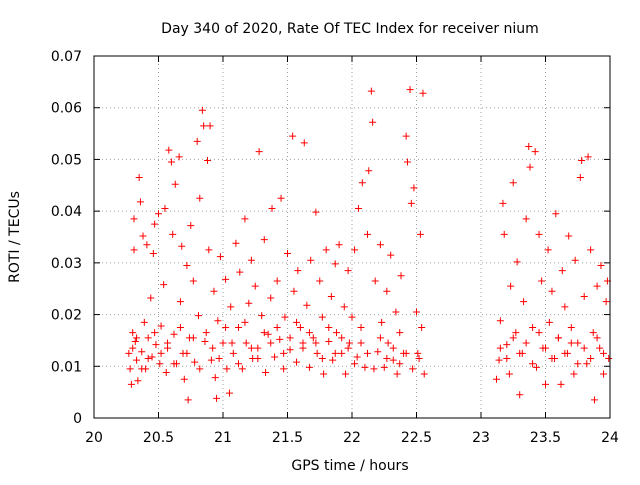 The height and width of the screenshot is (485, 640). I want to click on y-tick-label: 0.03, so click(66, 264).